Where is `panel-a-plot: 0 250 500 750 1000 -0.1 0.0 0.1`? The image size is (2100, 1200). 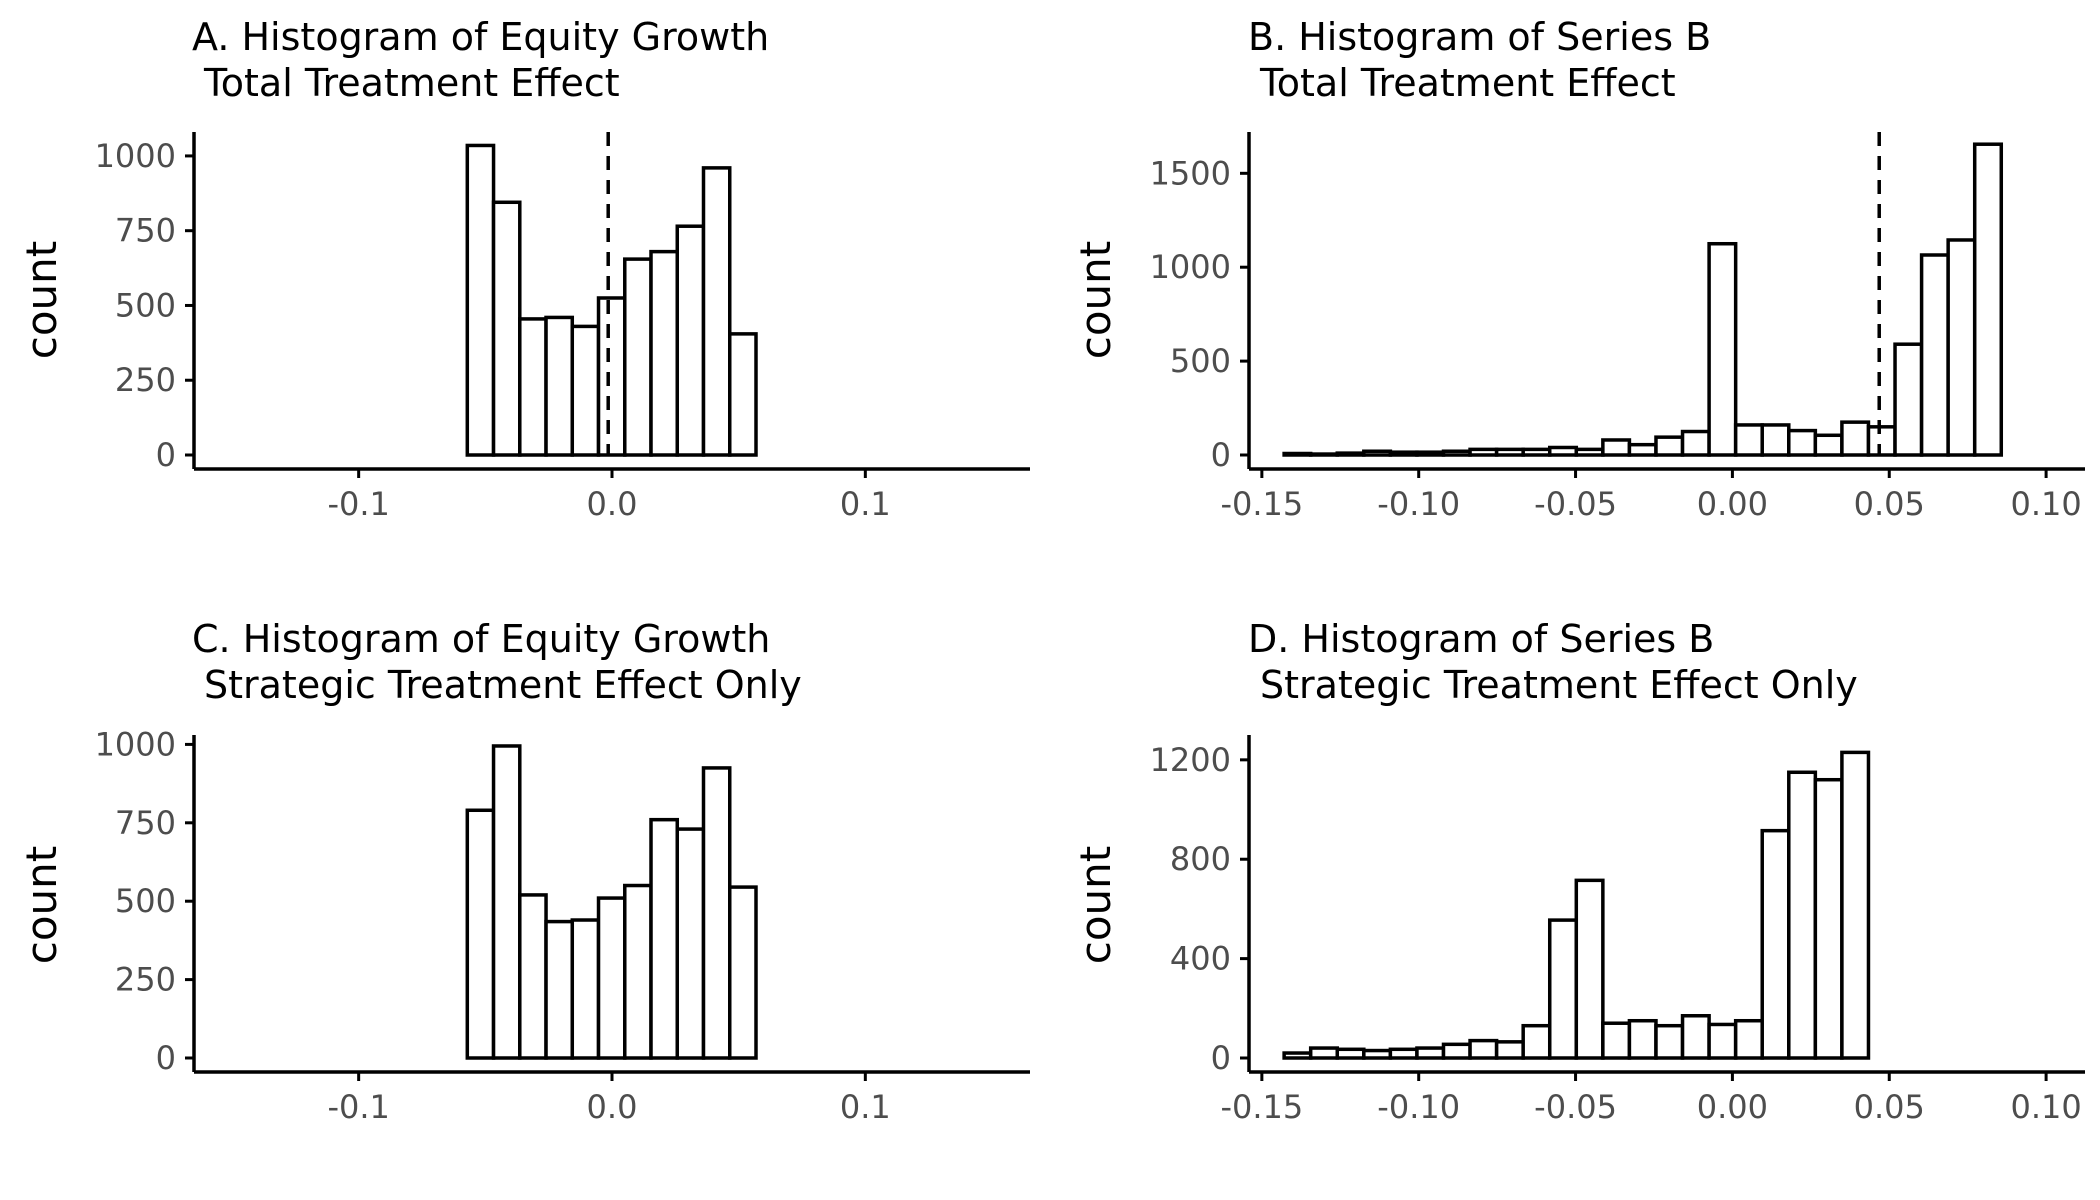 panel-a-plot: 0 250 500 750 1000 -0.1 0.0 0.1 is located at coordinates (562, 327).